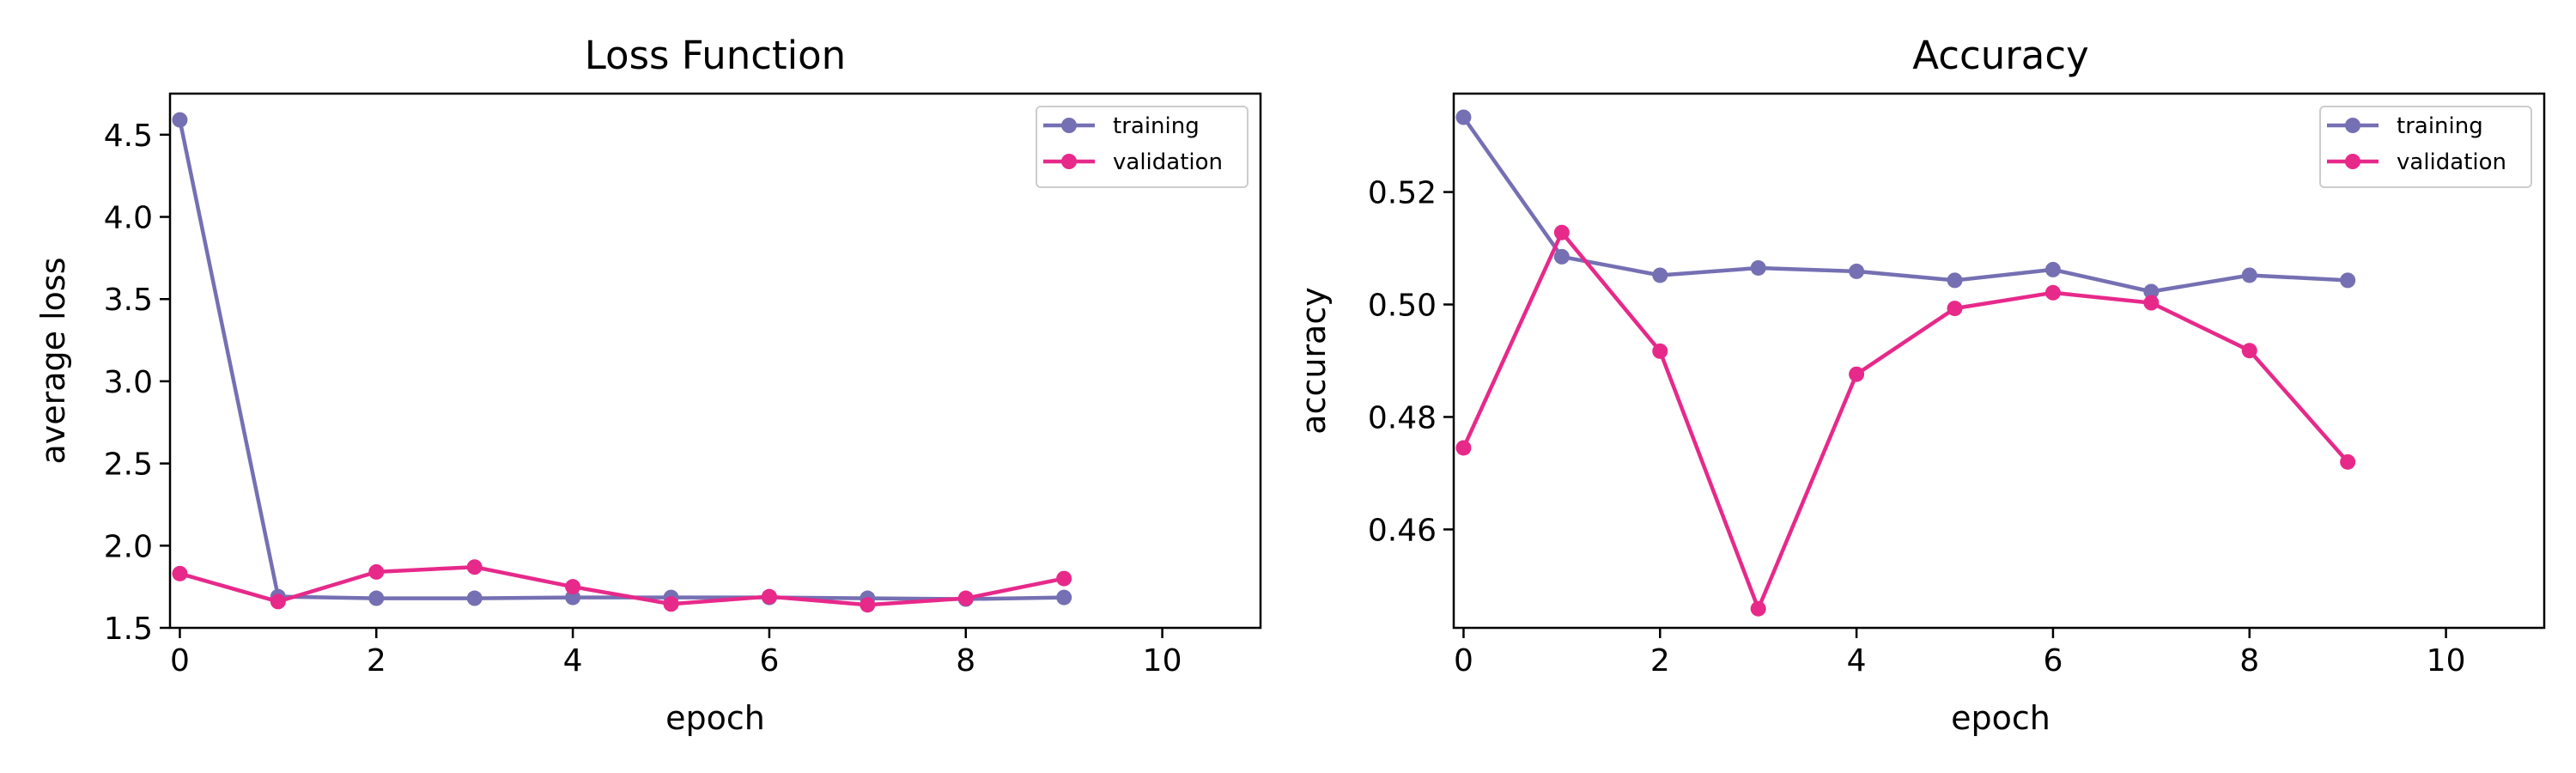  I want to click on y-tick-label: 1.5, so click(128, 629).